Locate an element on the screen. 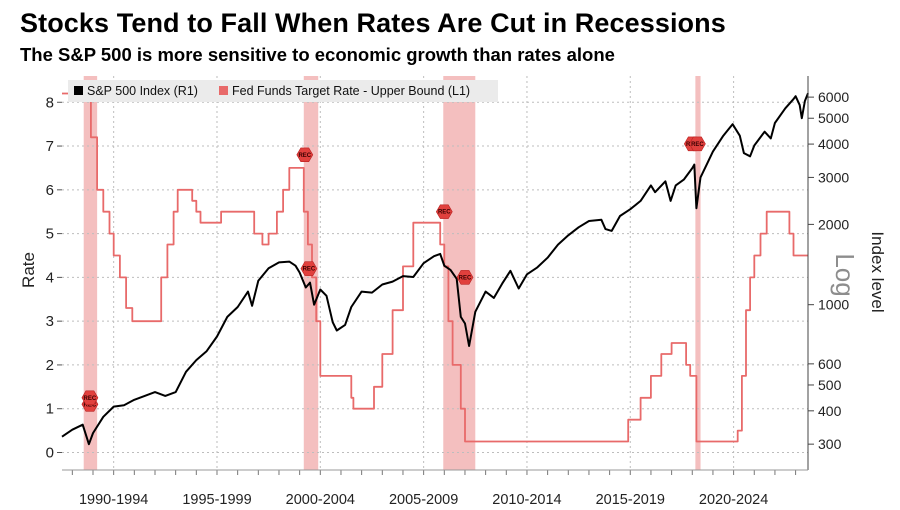 This screenshot has width=900, height=510. legend-swatch-spx is located at coordinates (78, 90).